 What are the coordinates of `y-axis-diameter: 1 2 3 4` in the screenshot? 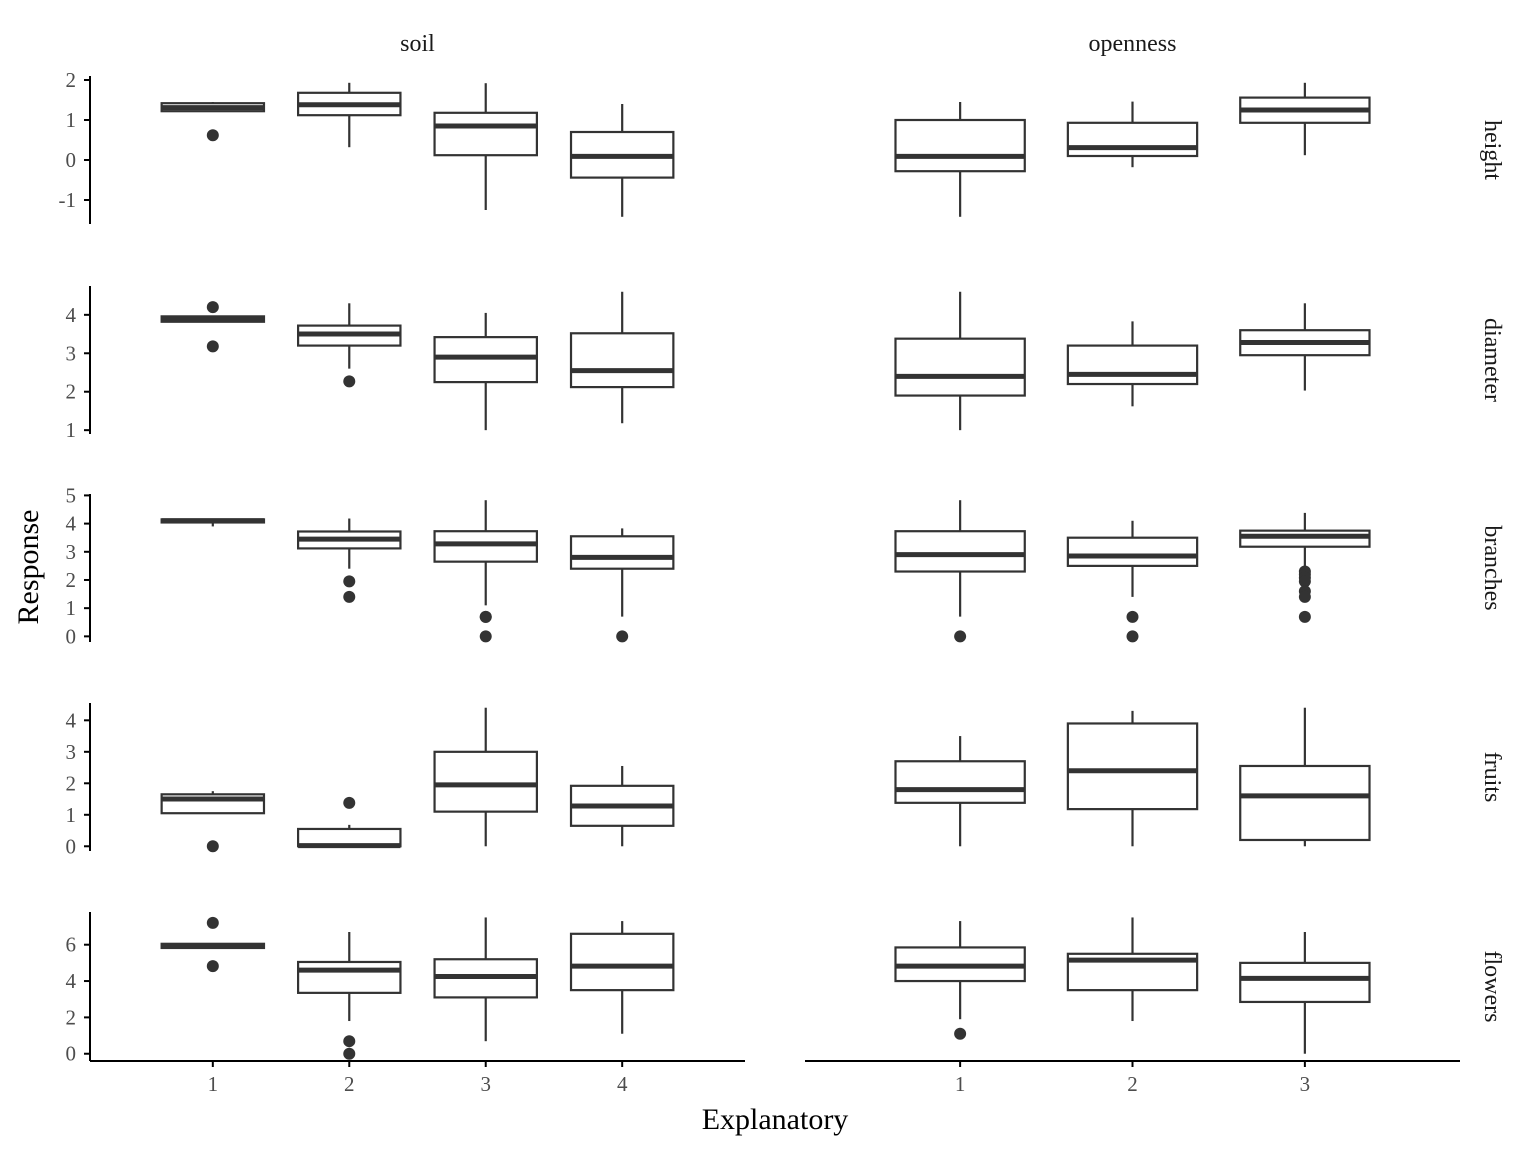 It's located at (78, 364).